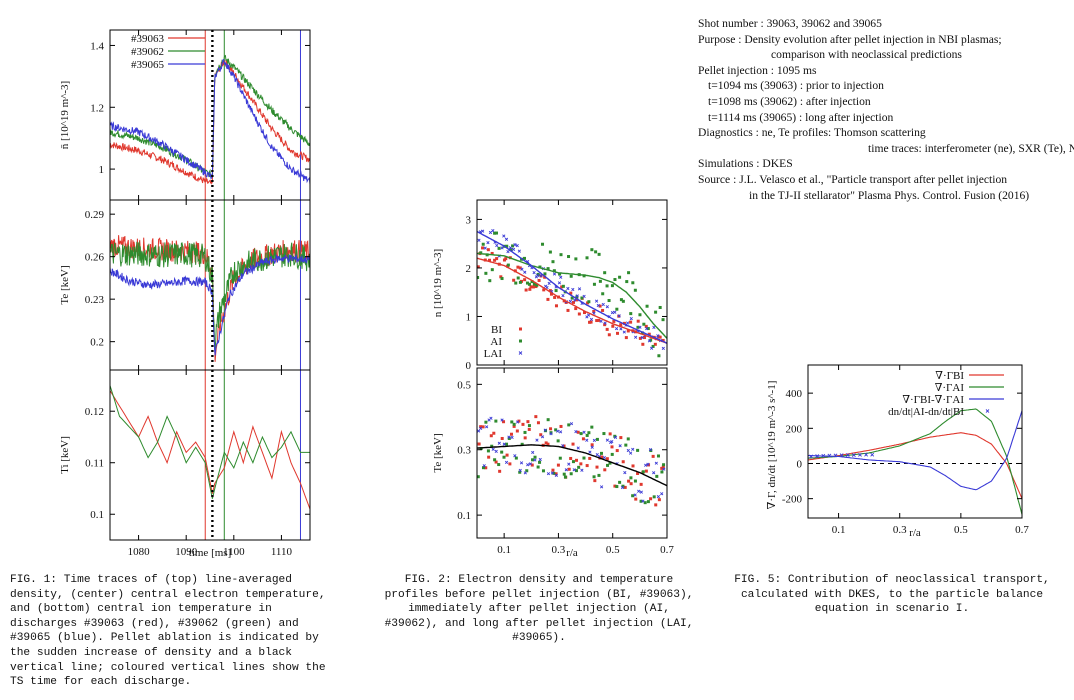  Describe the element at coordinates (234, 552) in the screenshot. I see `x-tick-label: 1100` at that location.